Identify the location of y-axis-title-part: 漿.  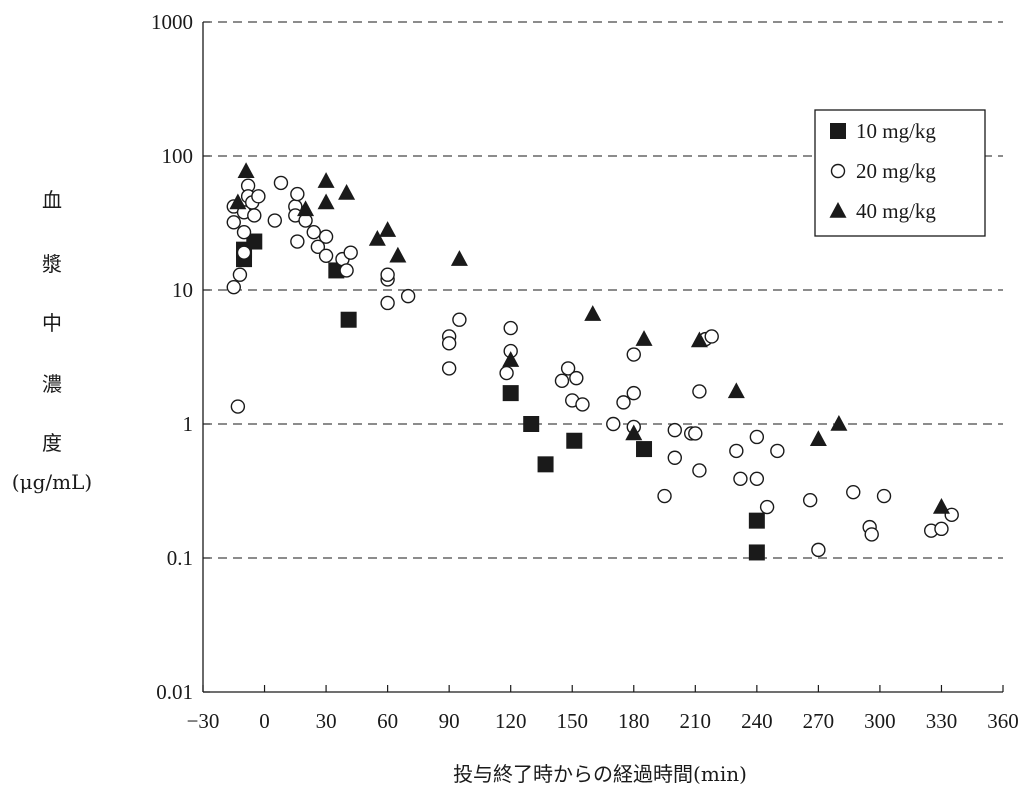
(52, 264).